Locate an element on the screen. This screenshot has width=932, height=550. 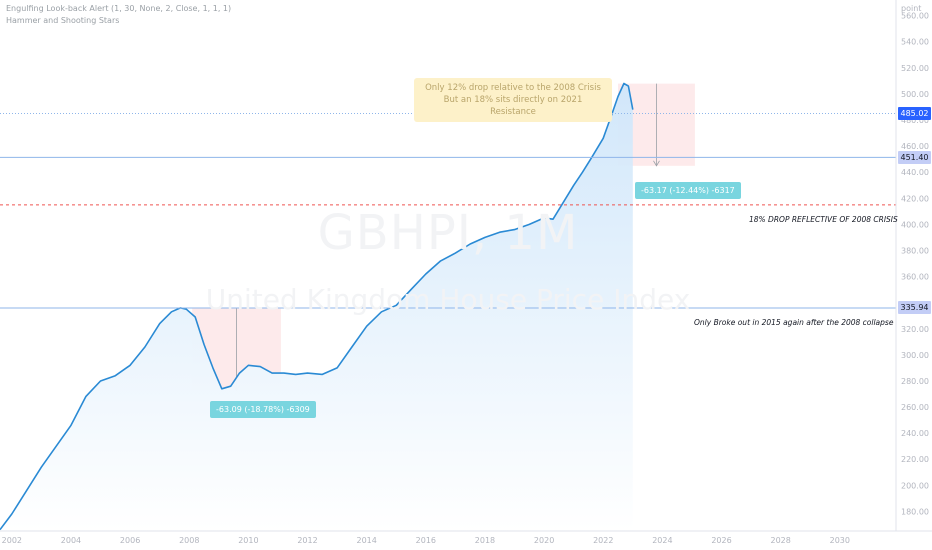
indicator-hammer: Hammer and Shooting Stars is located at coordinates (63, 20).